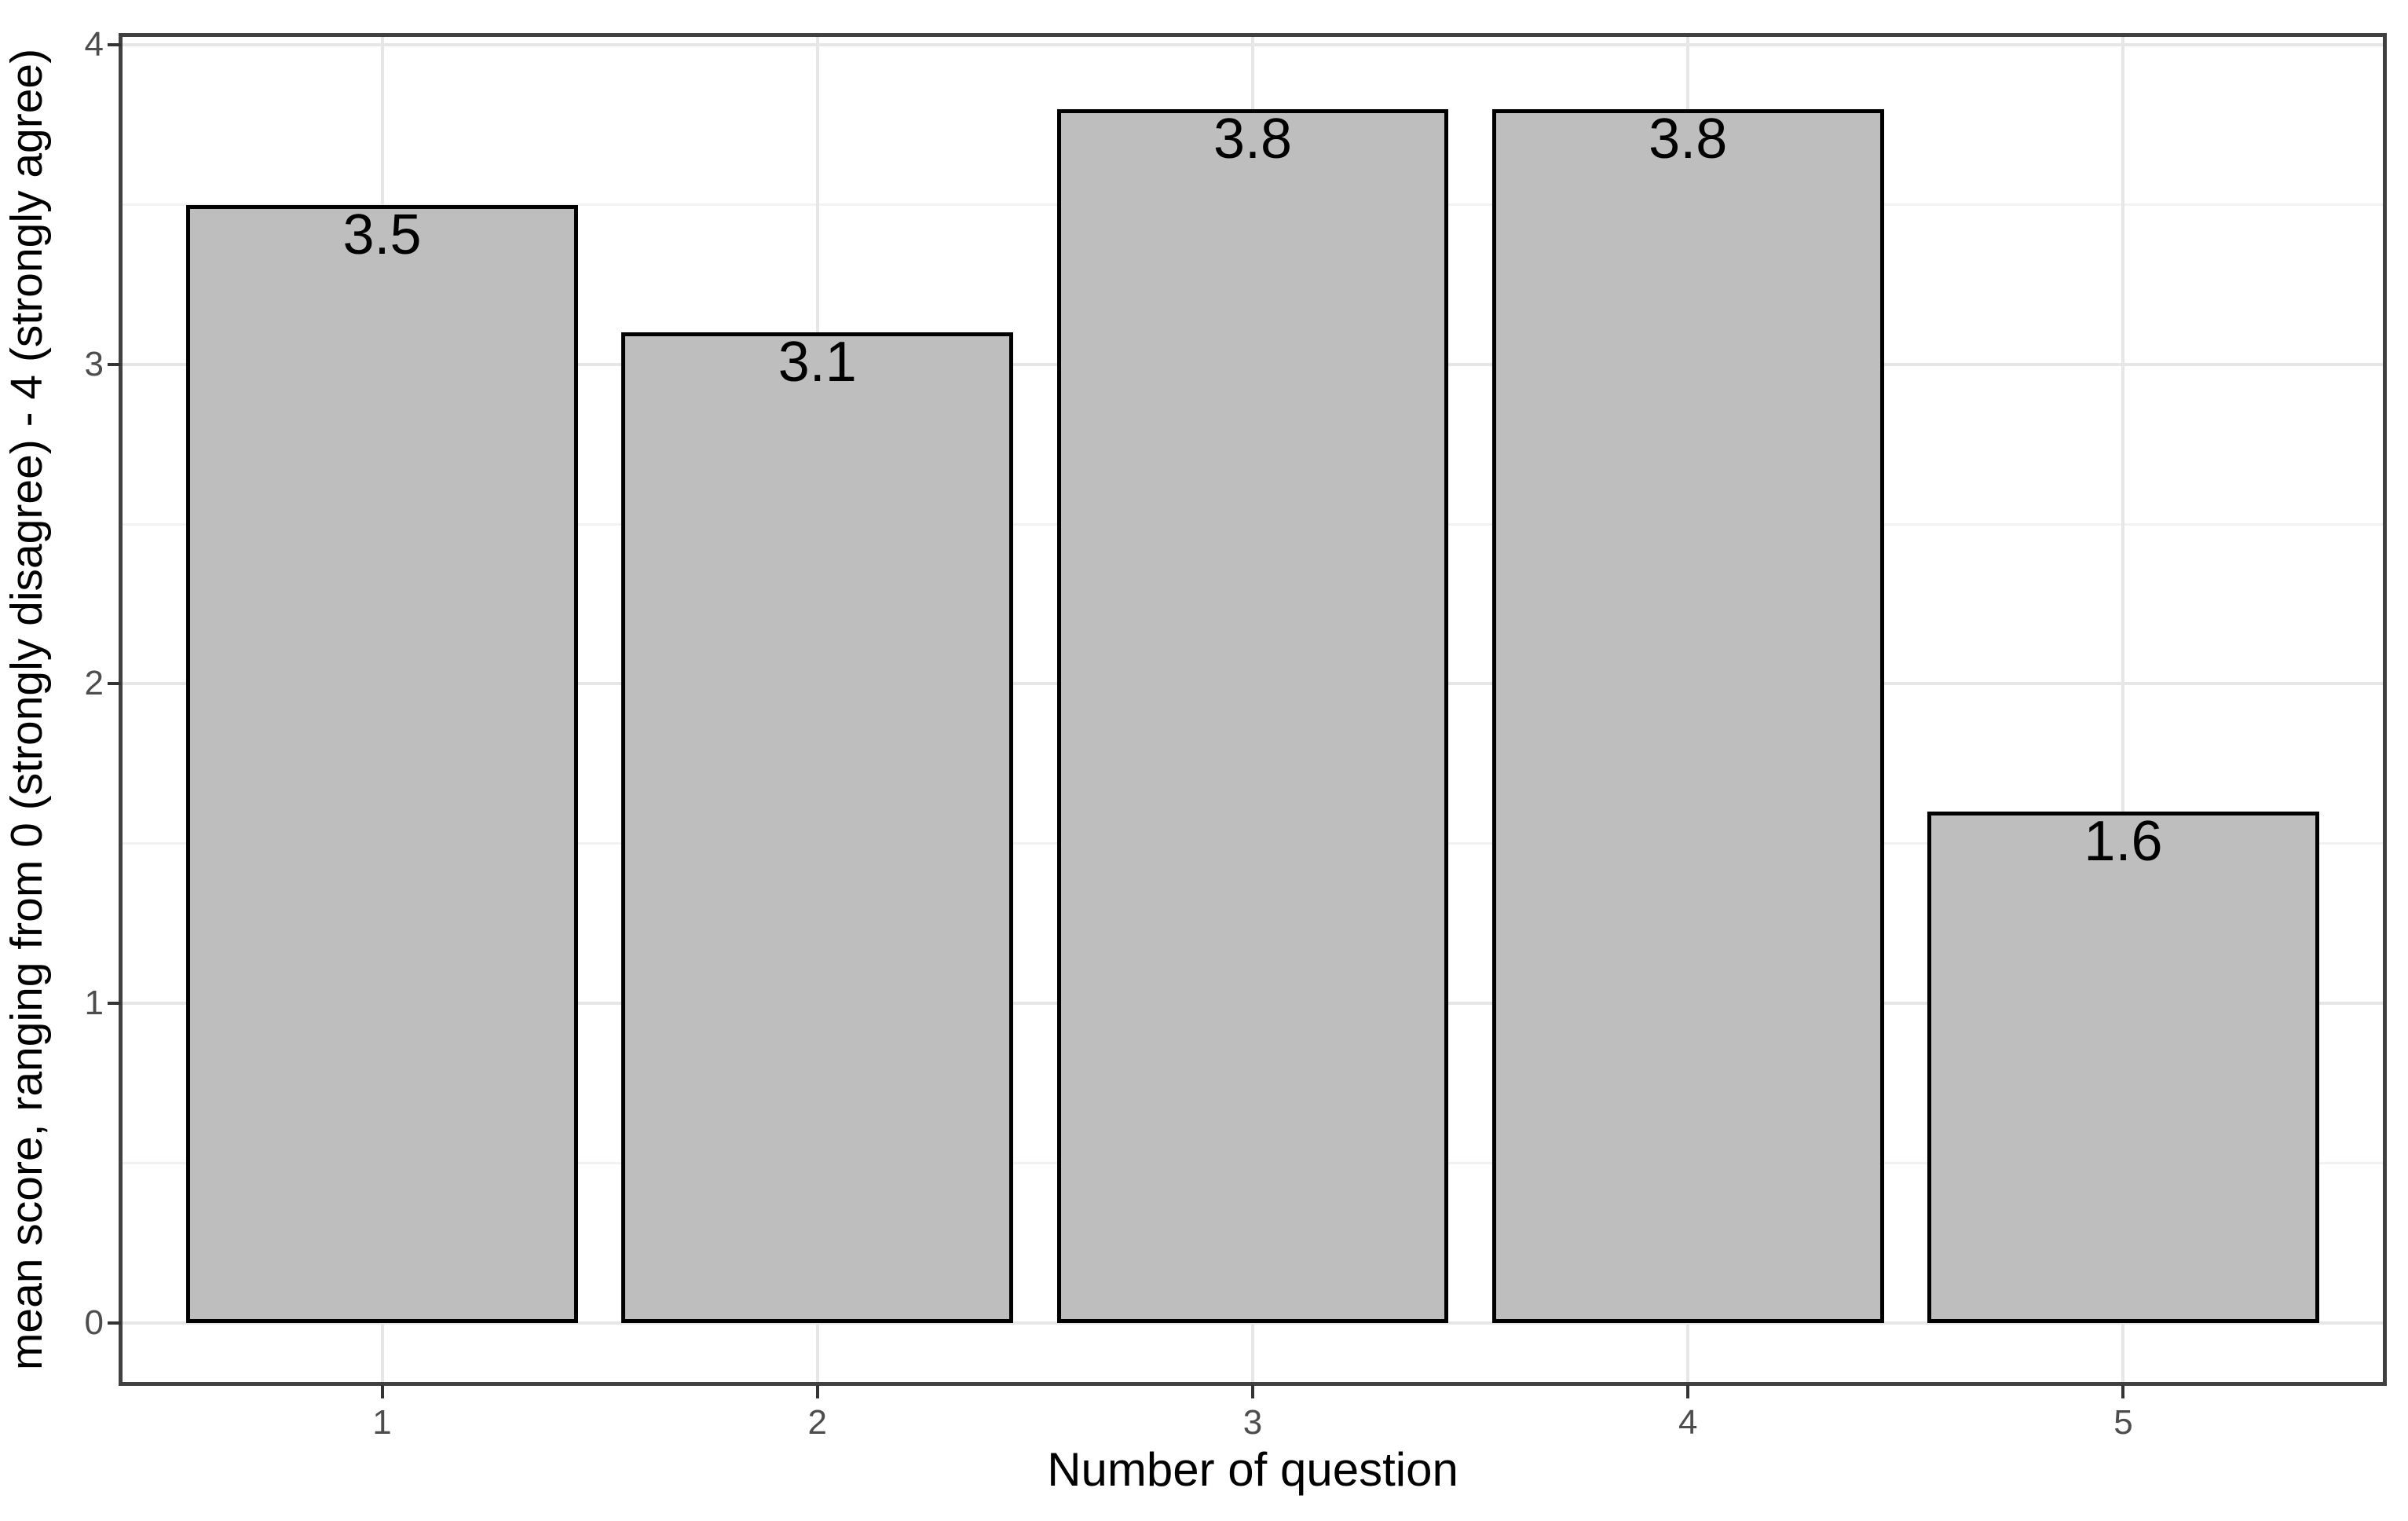 Image resolution: width=2408 pixels, height=1521 pixels. Describe the element at coordinates (1688, 1422) in the screenshot. I see `x-tick-label: 4` at that location.